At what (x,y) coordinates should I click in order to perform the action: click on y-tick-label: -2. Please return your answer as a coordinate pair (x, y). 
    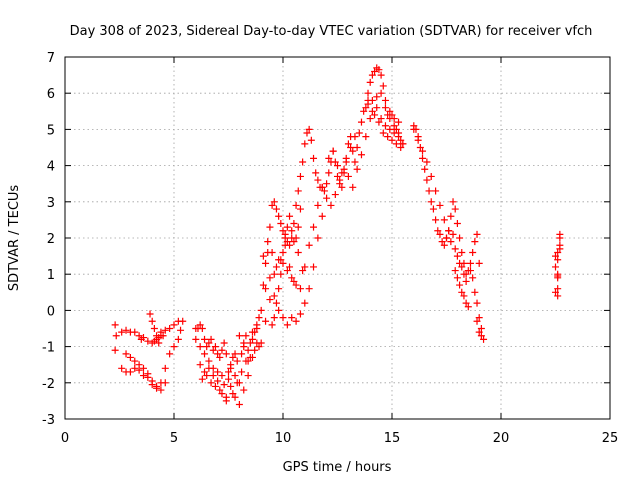
    Looking at the image, I should click on (48, 384).